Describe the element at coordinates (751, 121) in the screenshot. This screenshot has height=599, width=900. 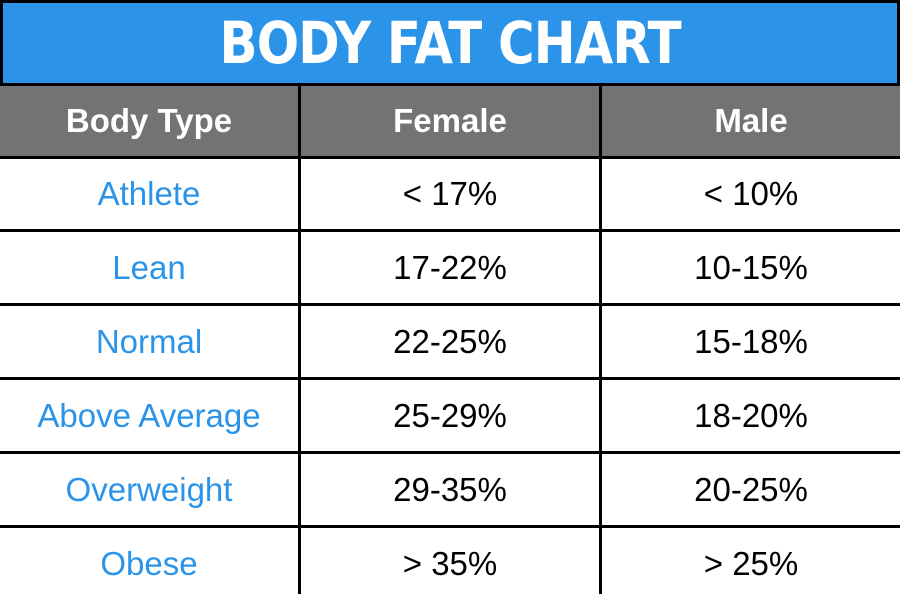
I see `column-header-male: Male` at that location.